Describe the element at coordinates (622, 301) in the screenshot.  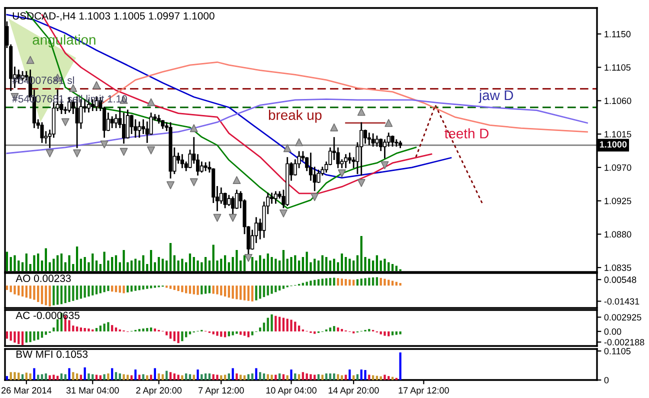
I see `y-tick-label: -0.01431` at that location.